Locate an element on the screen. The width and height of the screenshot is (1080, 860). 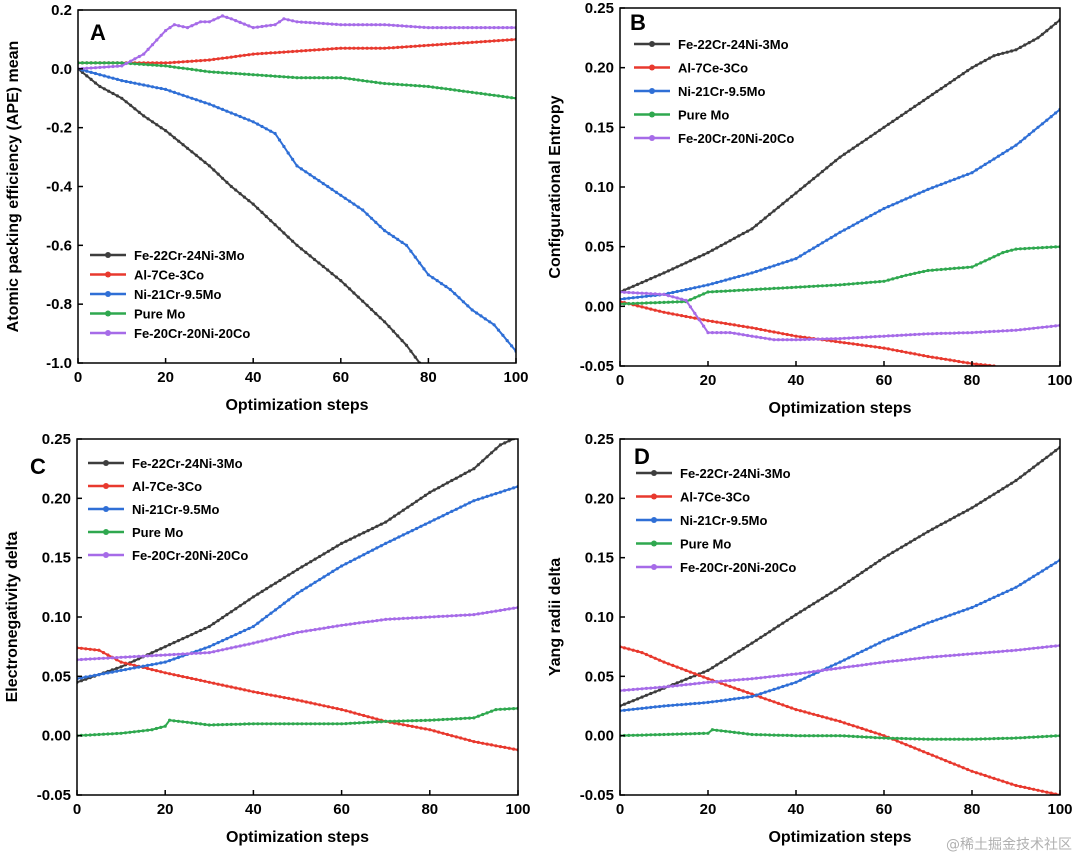
y-tick-label: 0.20 is located at coordinates (56, 498).